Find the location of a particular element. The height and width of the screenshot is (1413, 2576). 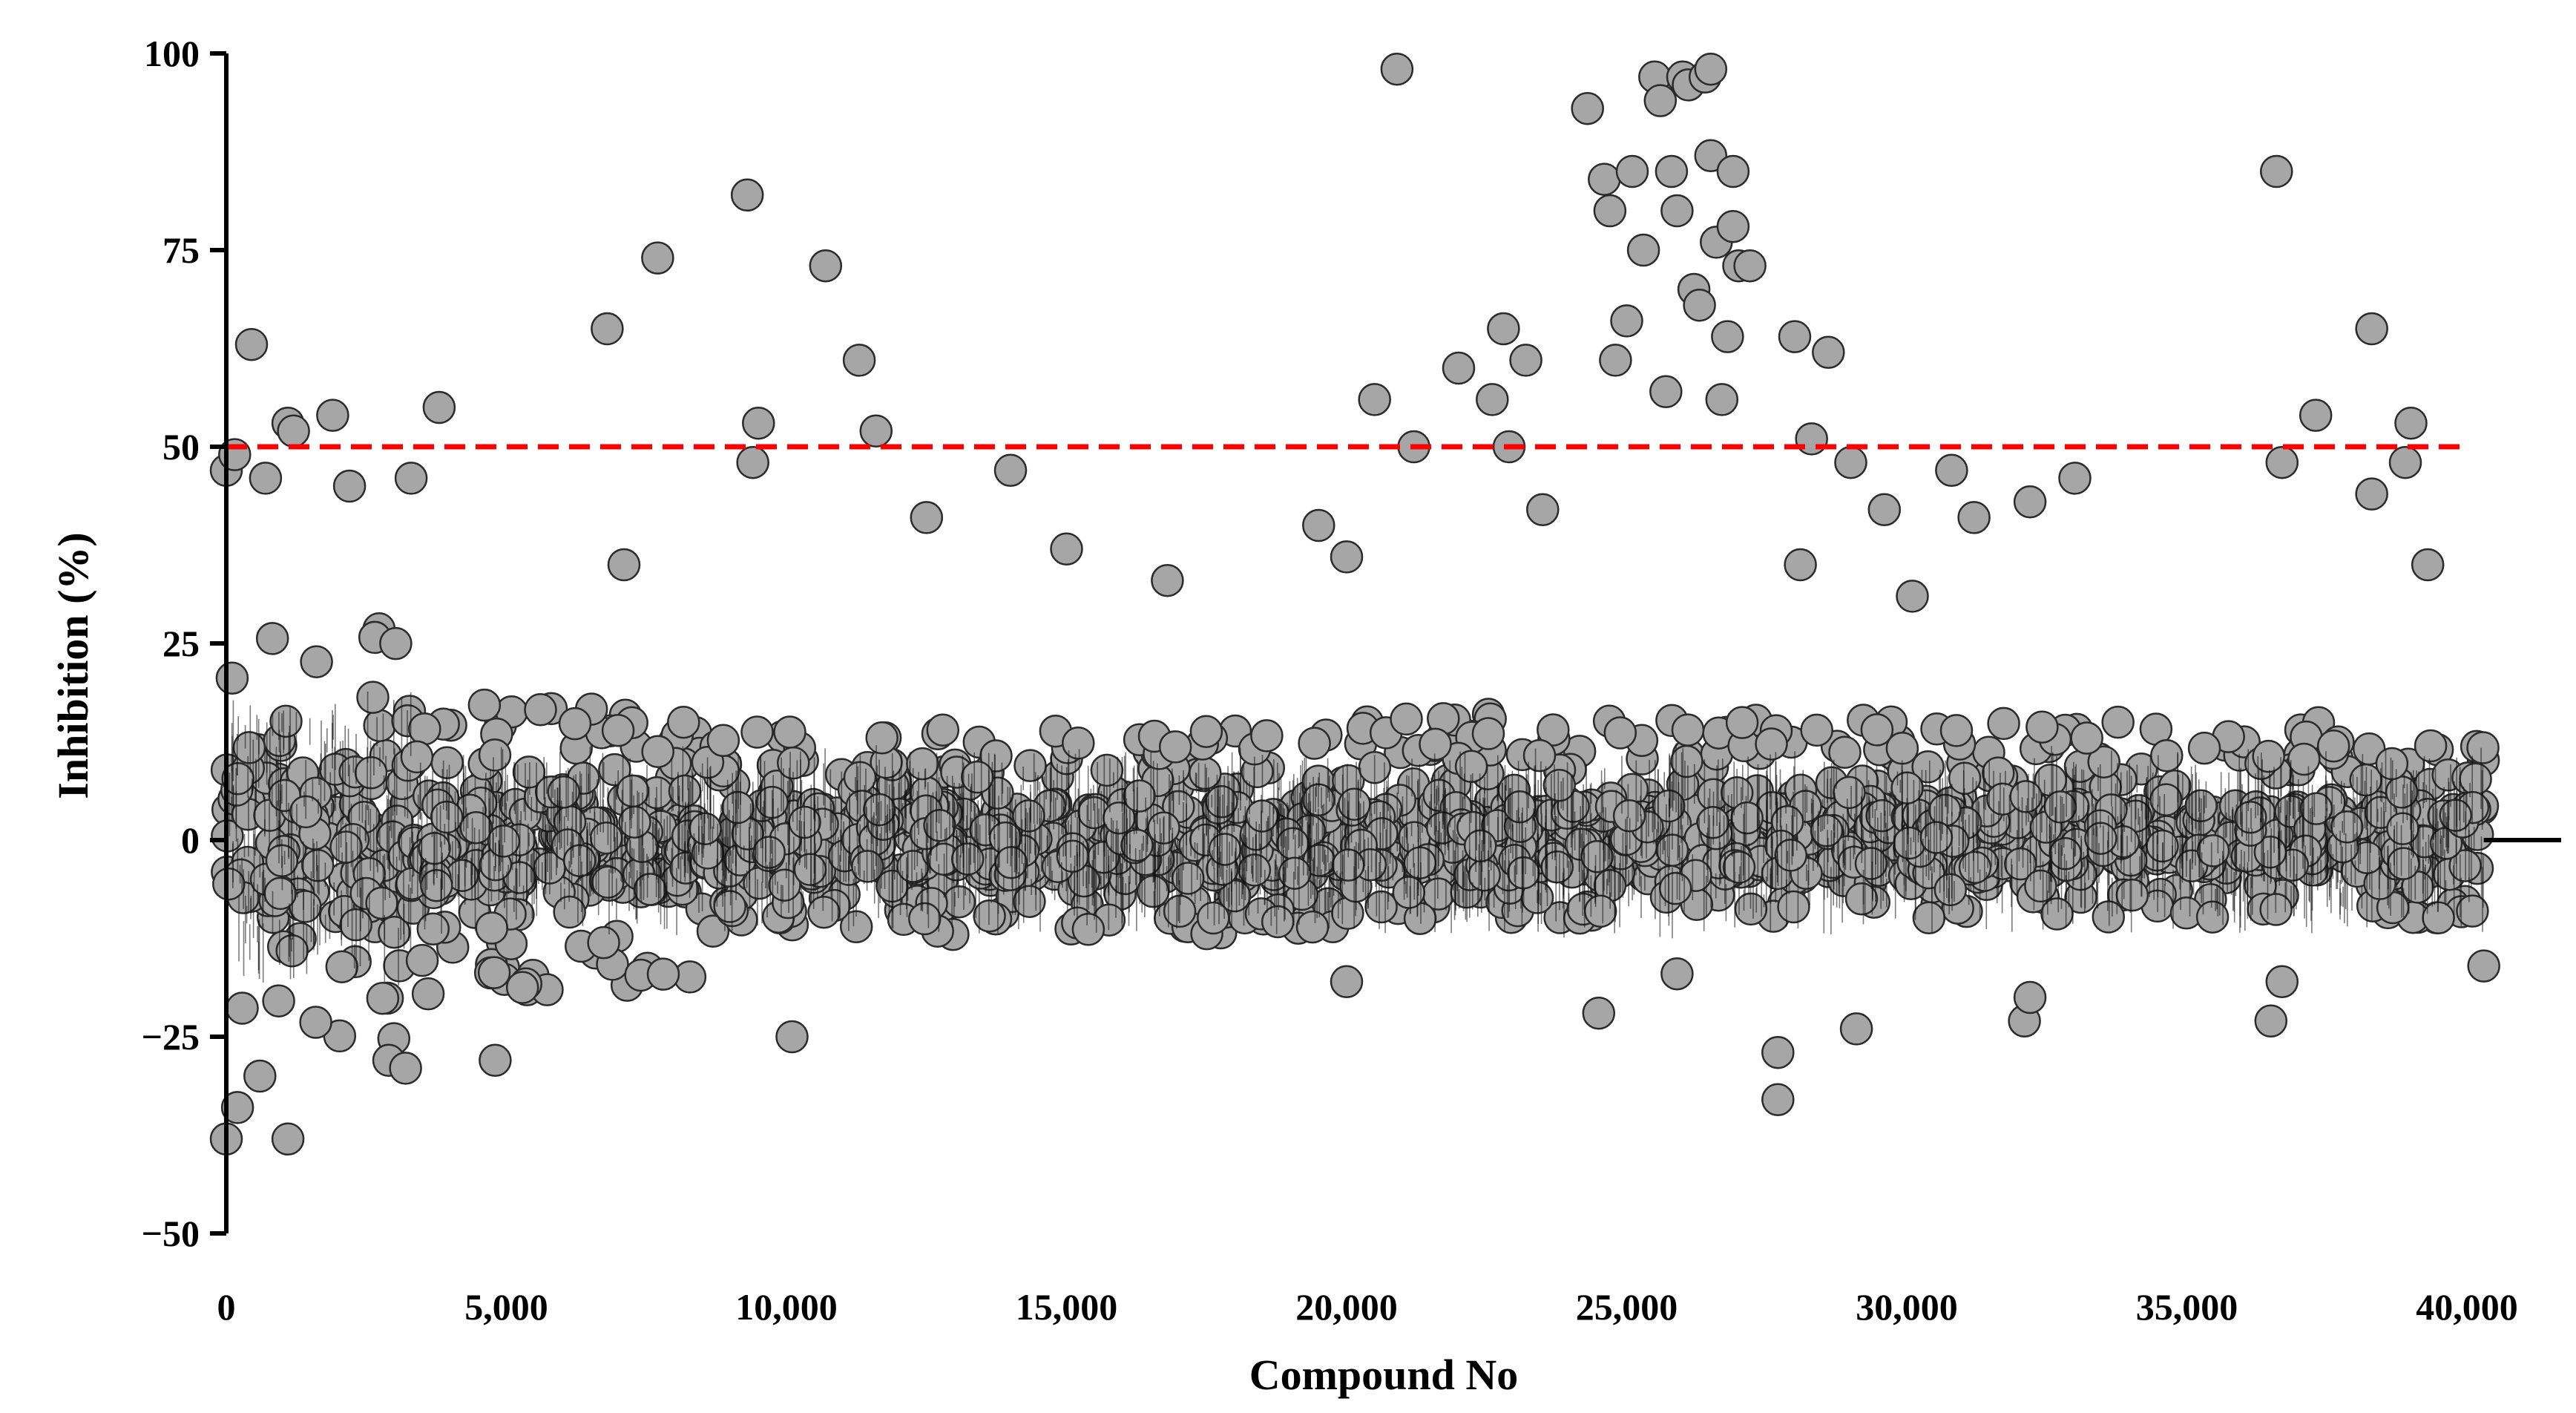

x-axis-title: Compound No is located at coordinates (1384, 1375).